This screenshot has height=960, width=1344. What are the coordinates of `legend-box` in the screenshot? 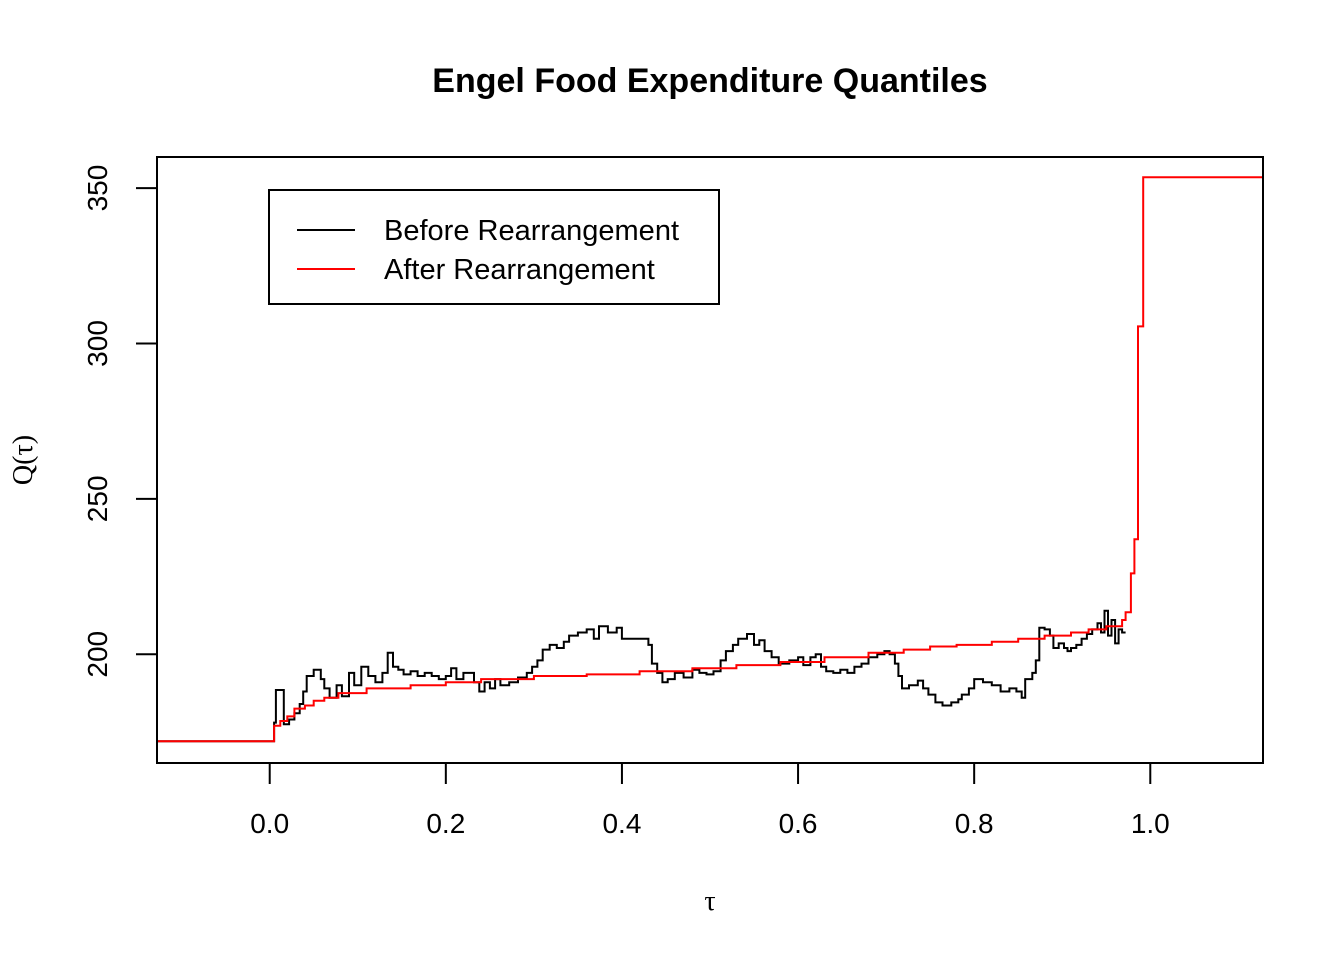 It's located at (494, 247).